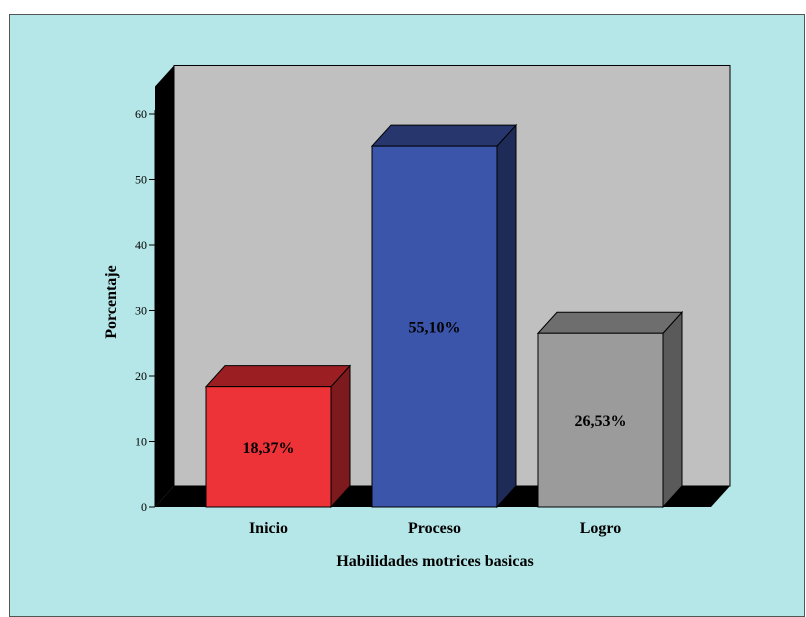 The height and width of the screenshot is (617, 806). What do you see at coordinates (141, 376) in the screenshot?
I see `y-tick-label: 20` at bounding box center [141, 376].